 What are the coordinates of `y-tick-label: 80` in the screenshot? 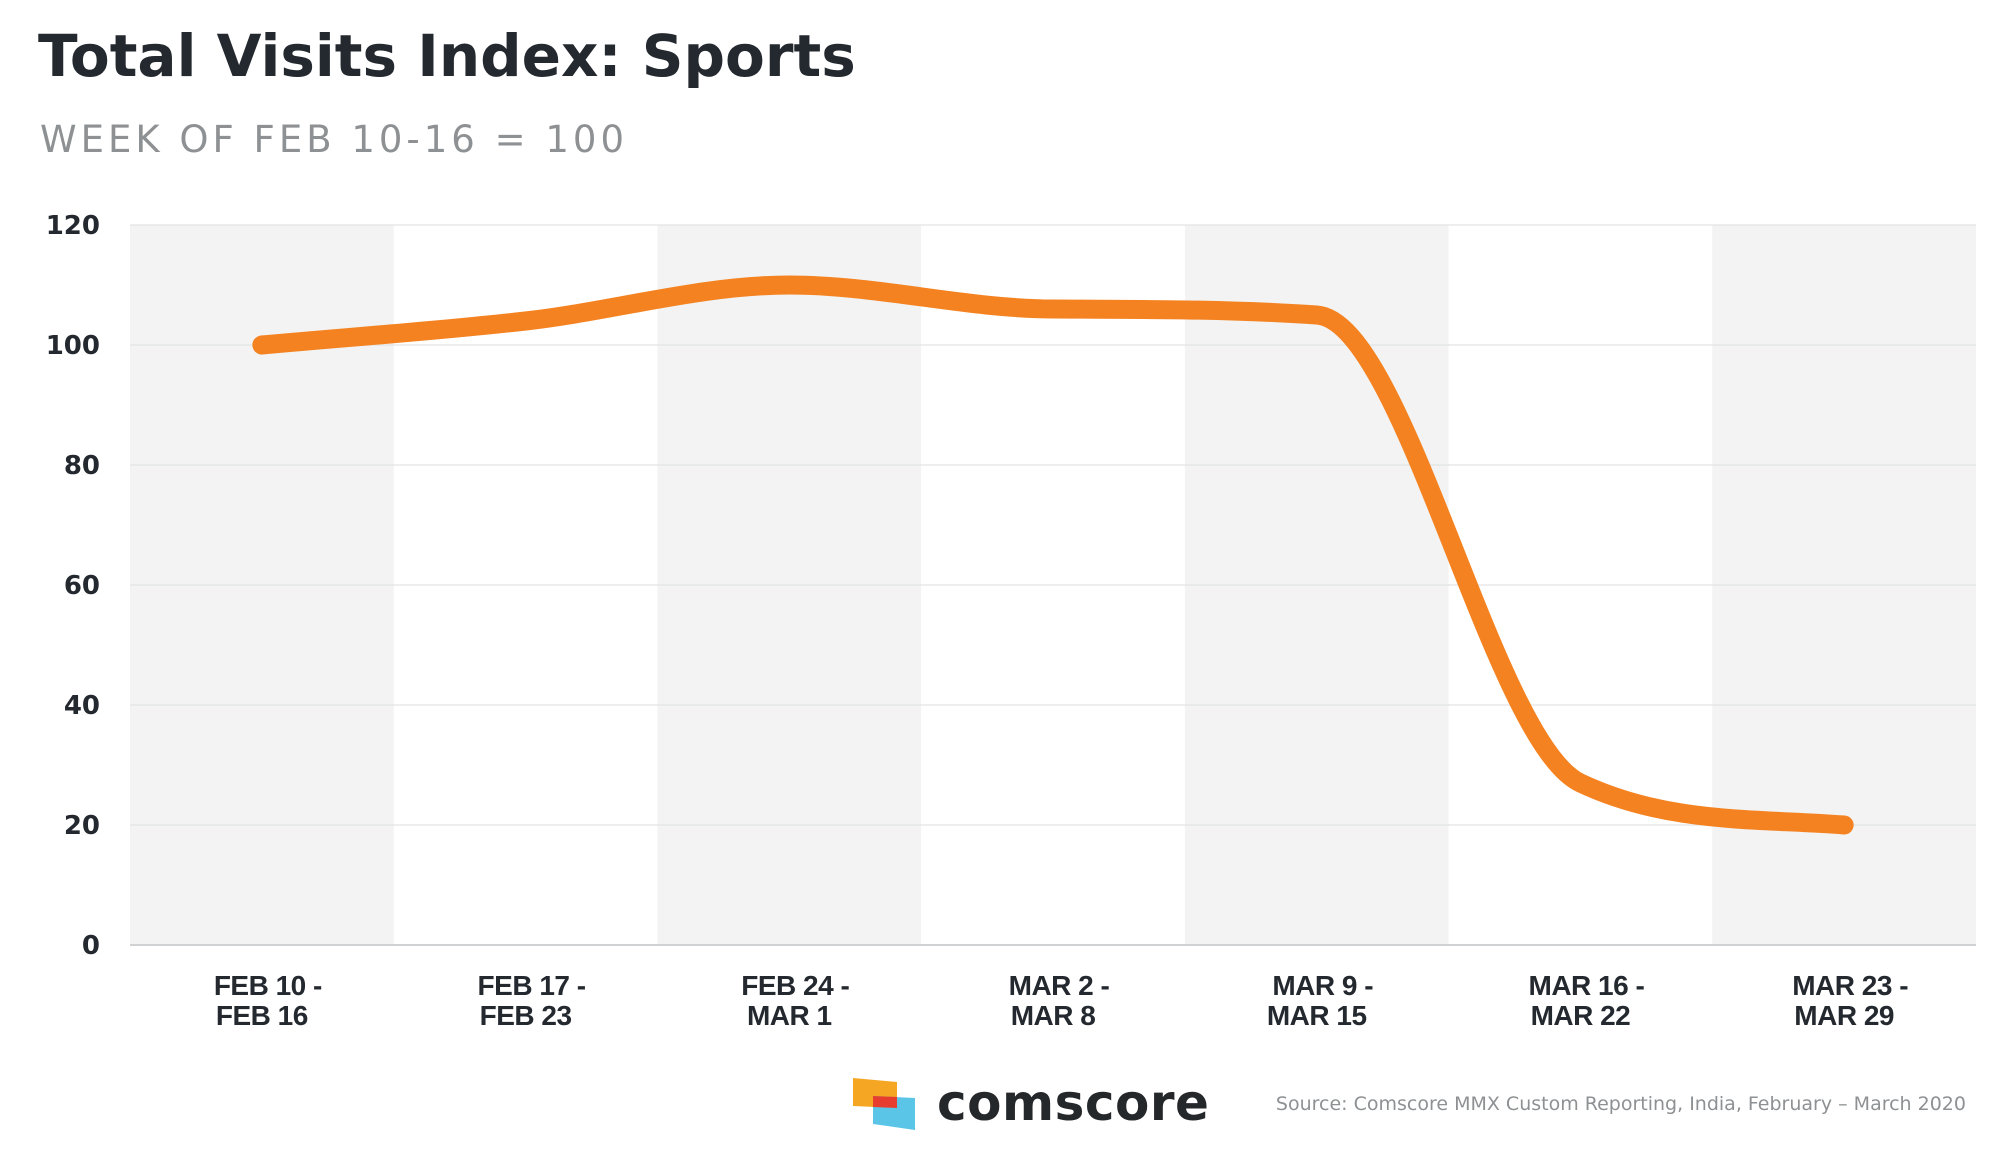 It's located at (82, 466).